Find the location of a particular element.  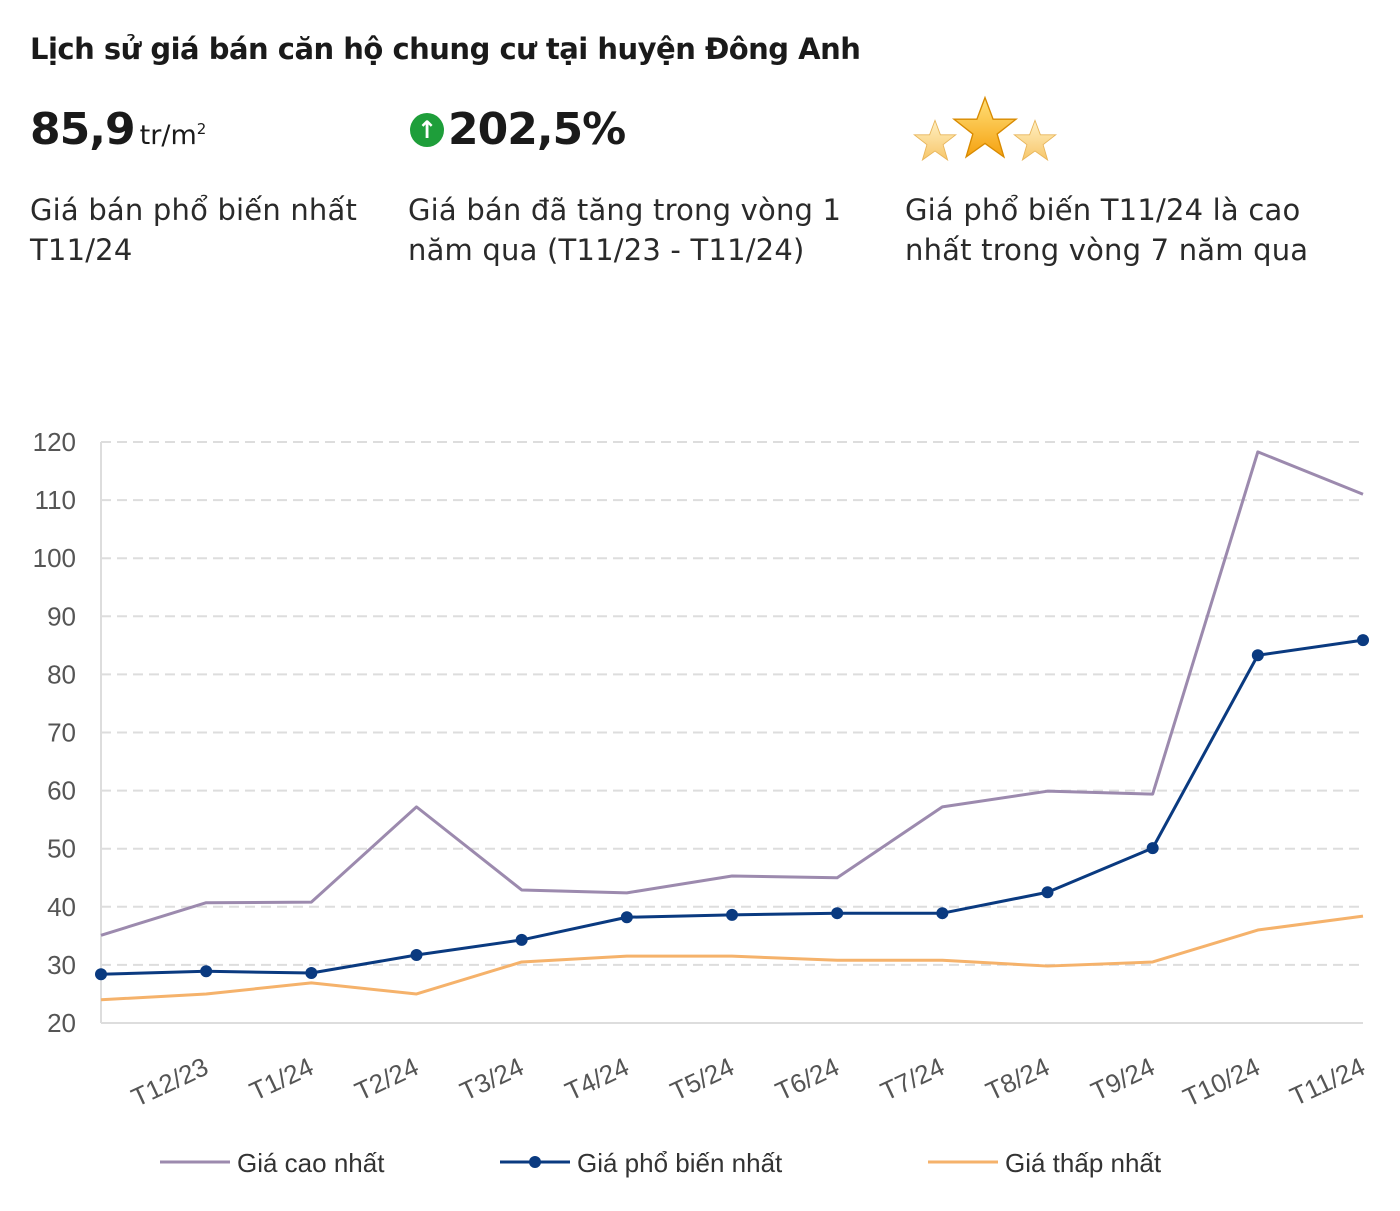

desc-line: Giá bán phổ biến nhất is located at coordinates (194, 210).